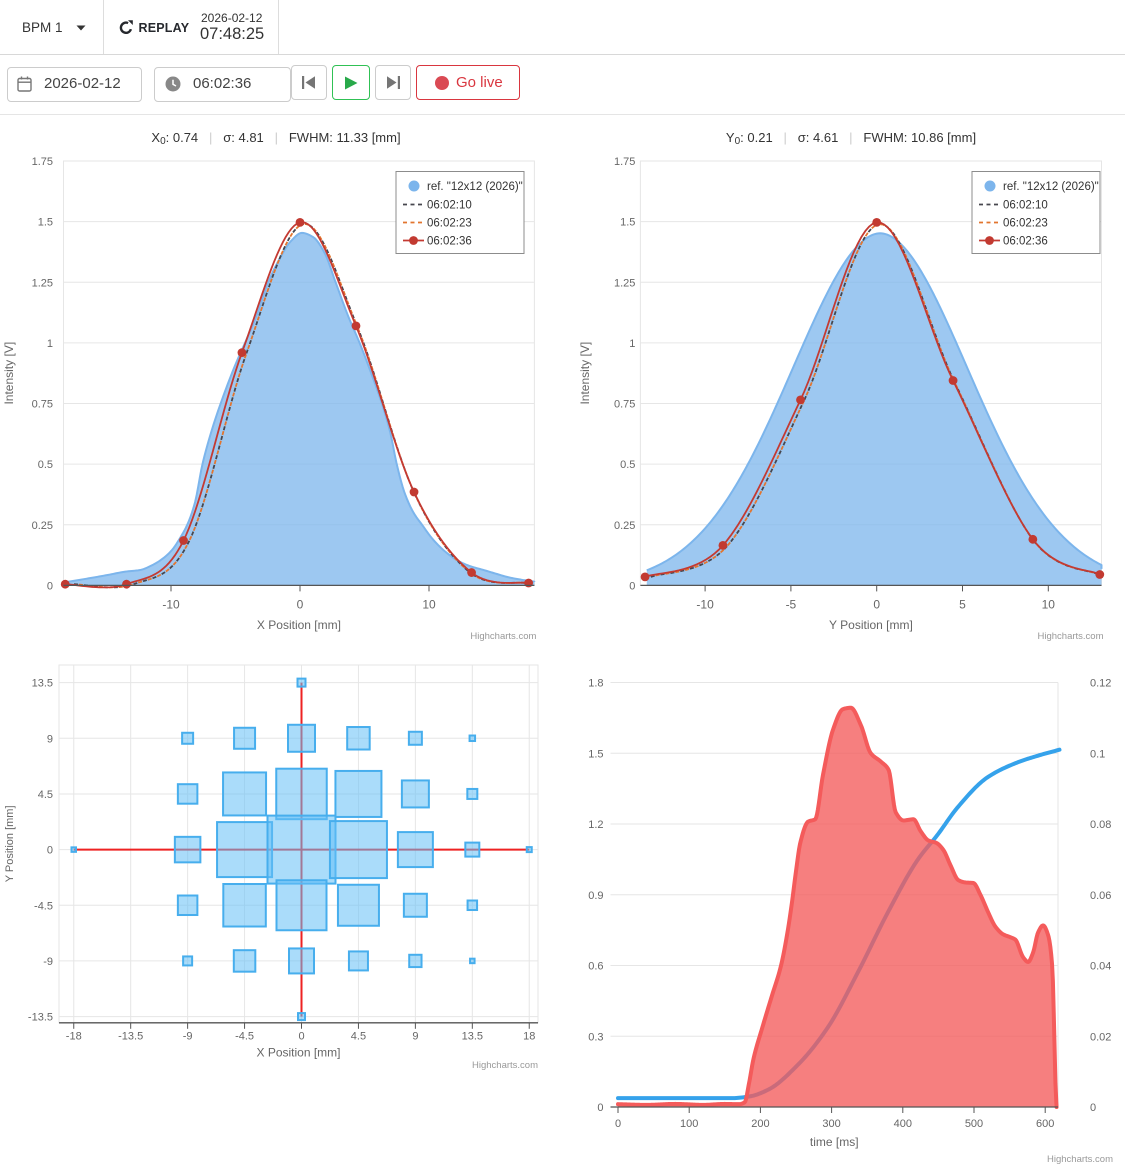  I want to click on svg-text: 0.12, so click(1100, 684).